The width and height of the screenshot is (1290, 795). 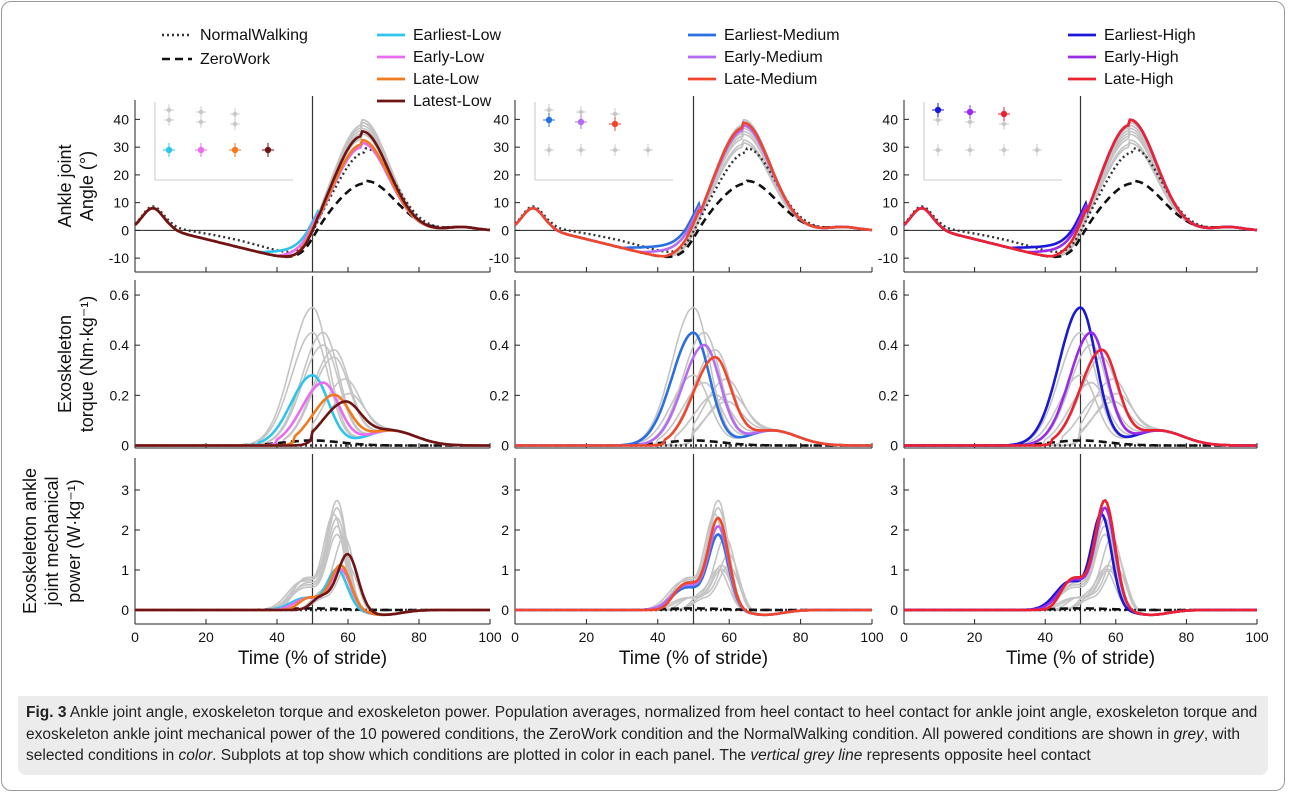 I want to click on inset-medium, so click(x=603, y=141).